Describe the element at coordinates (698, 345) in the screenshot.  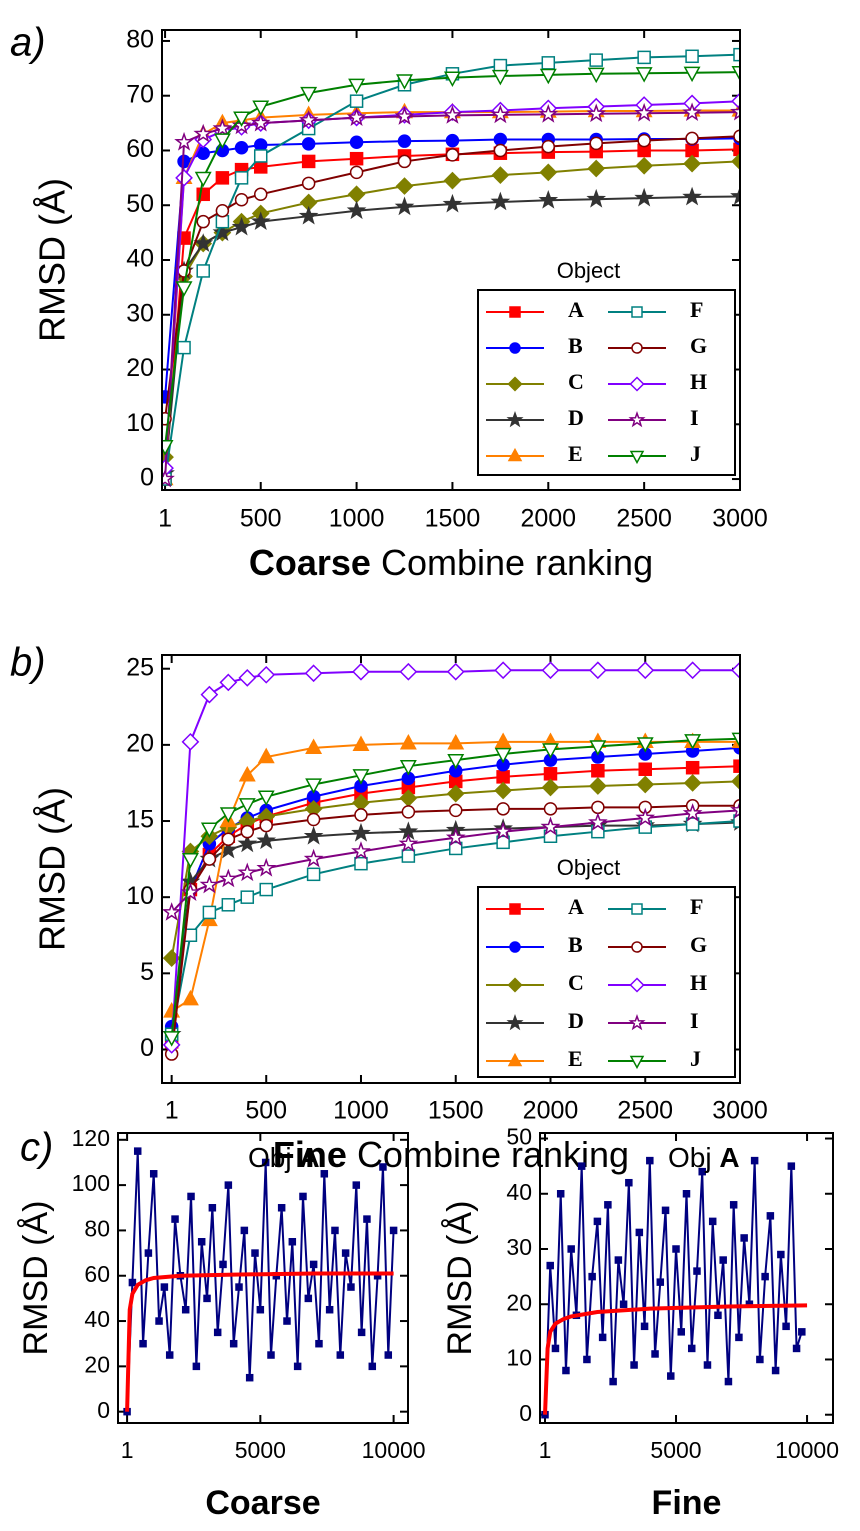
I see `legend-label: G` at that location.